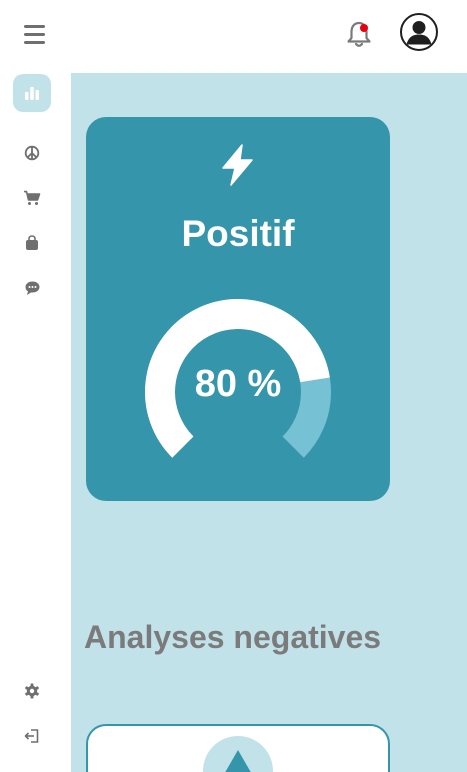 This screenshot has width=467, height=772. Describe the element at coordinates (364, 28) in the screenshot. I see `notification-dot` at that location.